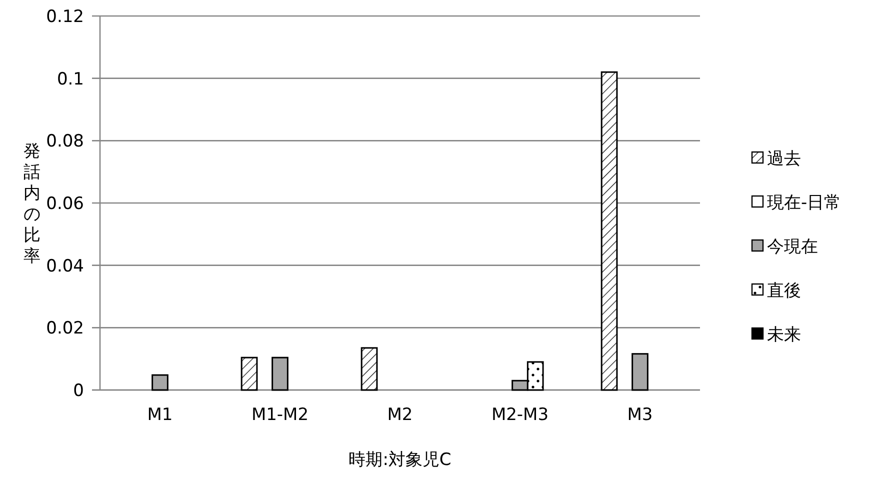 This screenshot has width=888, height=483. Describe the element at coordinates (400, 415) in the screenshot. I see `x-tick-label: M2` at that location.